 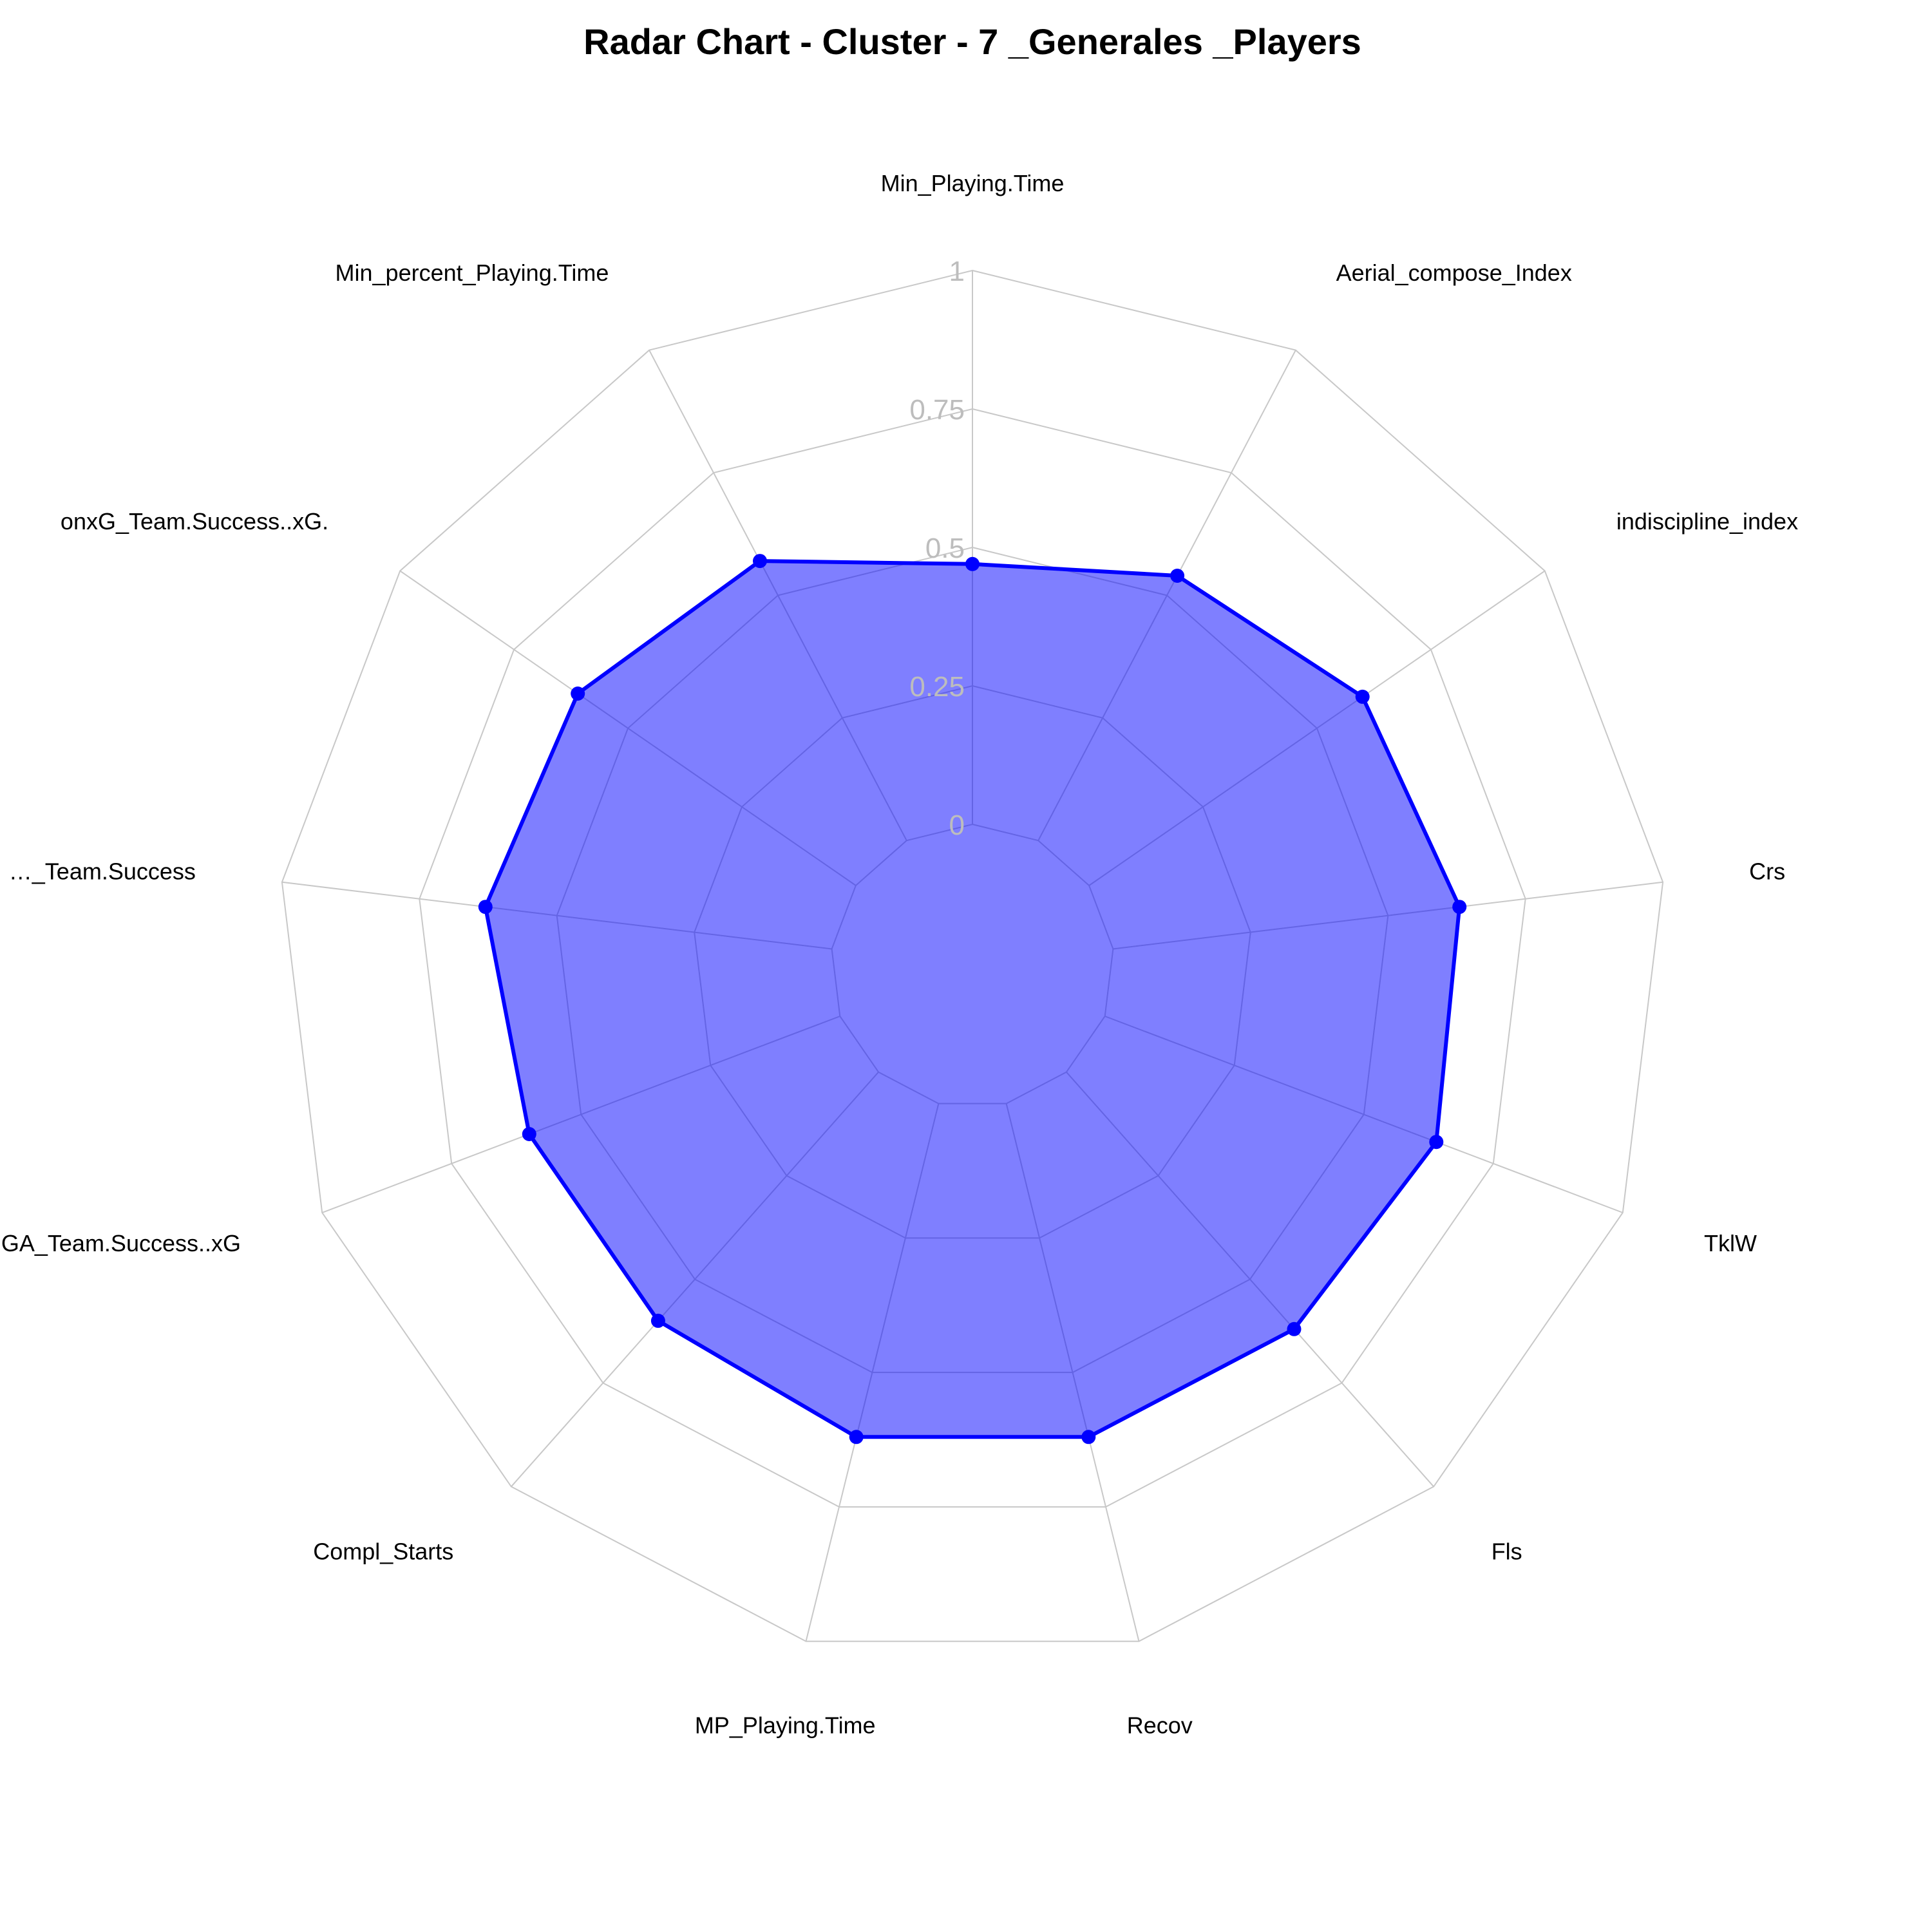 What do you see at coordinates (194, 522) in the screenshot?
I see `axis-label-onxG_Team.Success..xG.: onxG_Team.Success..xG.` at bounding box center [194, 522].